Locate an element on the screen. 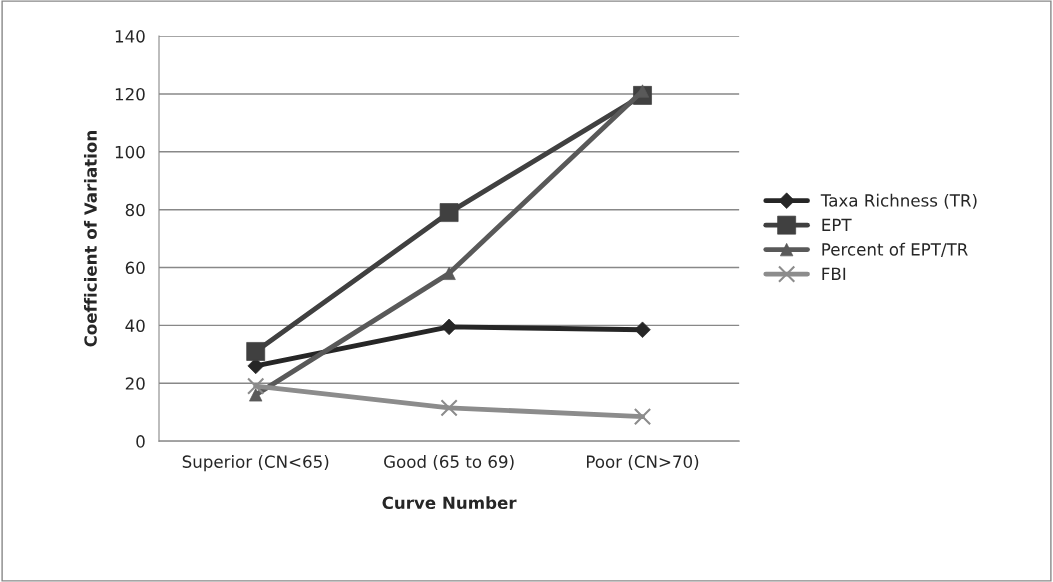  y-axis-title: Coefficient of Variation is located at coordinates (90, 239).